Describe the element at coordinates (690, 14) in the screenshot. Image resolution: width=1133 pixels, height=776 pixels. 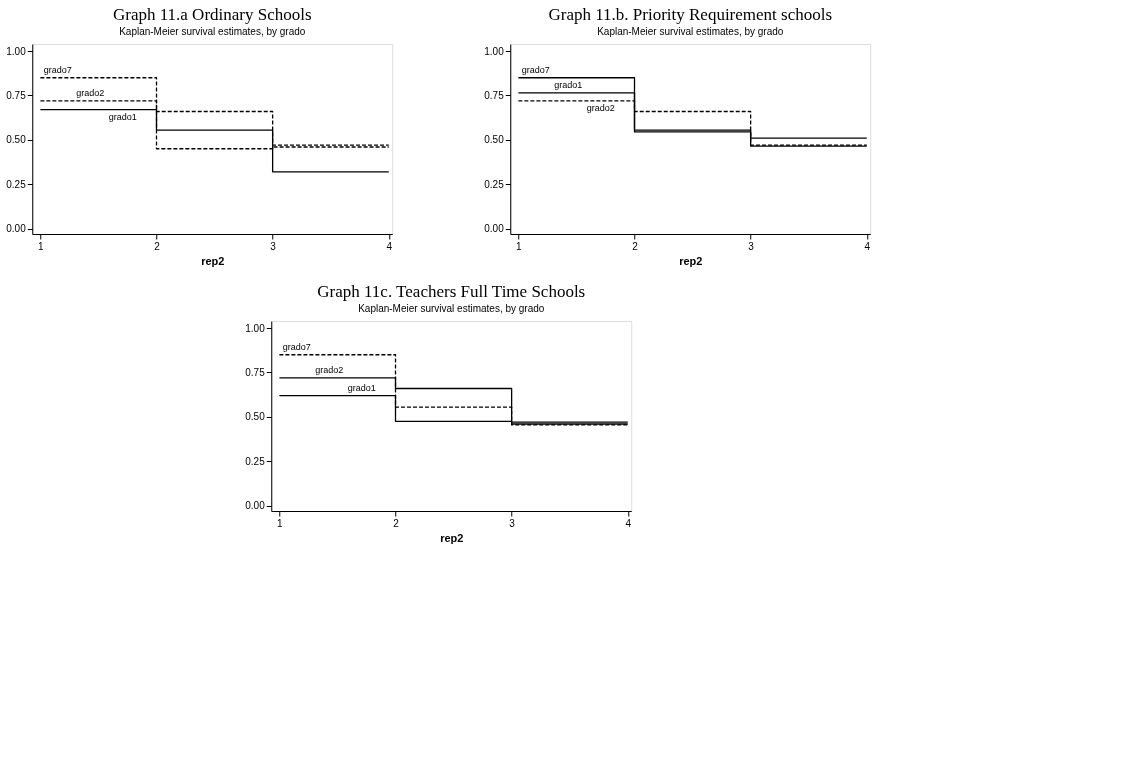
I see `chart-title: Graph 11.b. Priority Requirement schools` at that location.